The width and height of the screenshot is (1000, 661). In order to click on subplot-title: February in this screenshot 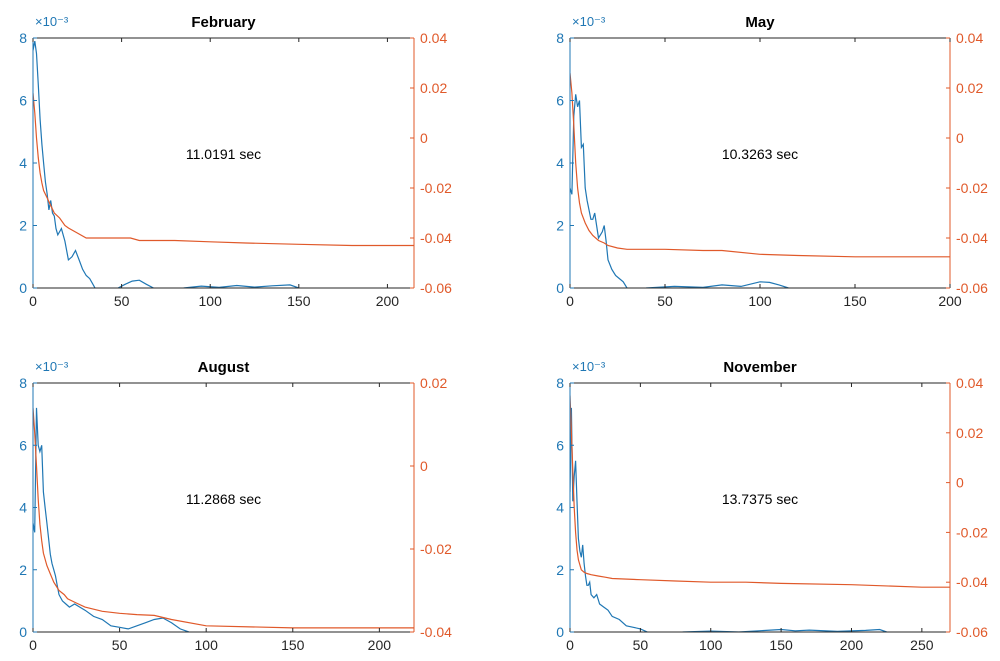, I will do `click(223, 22)`.